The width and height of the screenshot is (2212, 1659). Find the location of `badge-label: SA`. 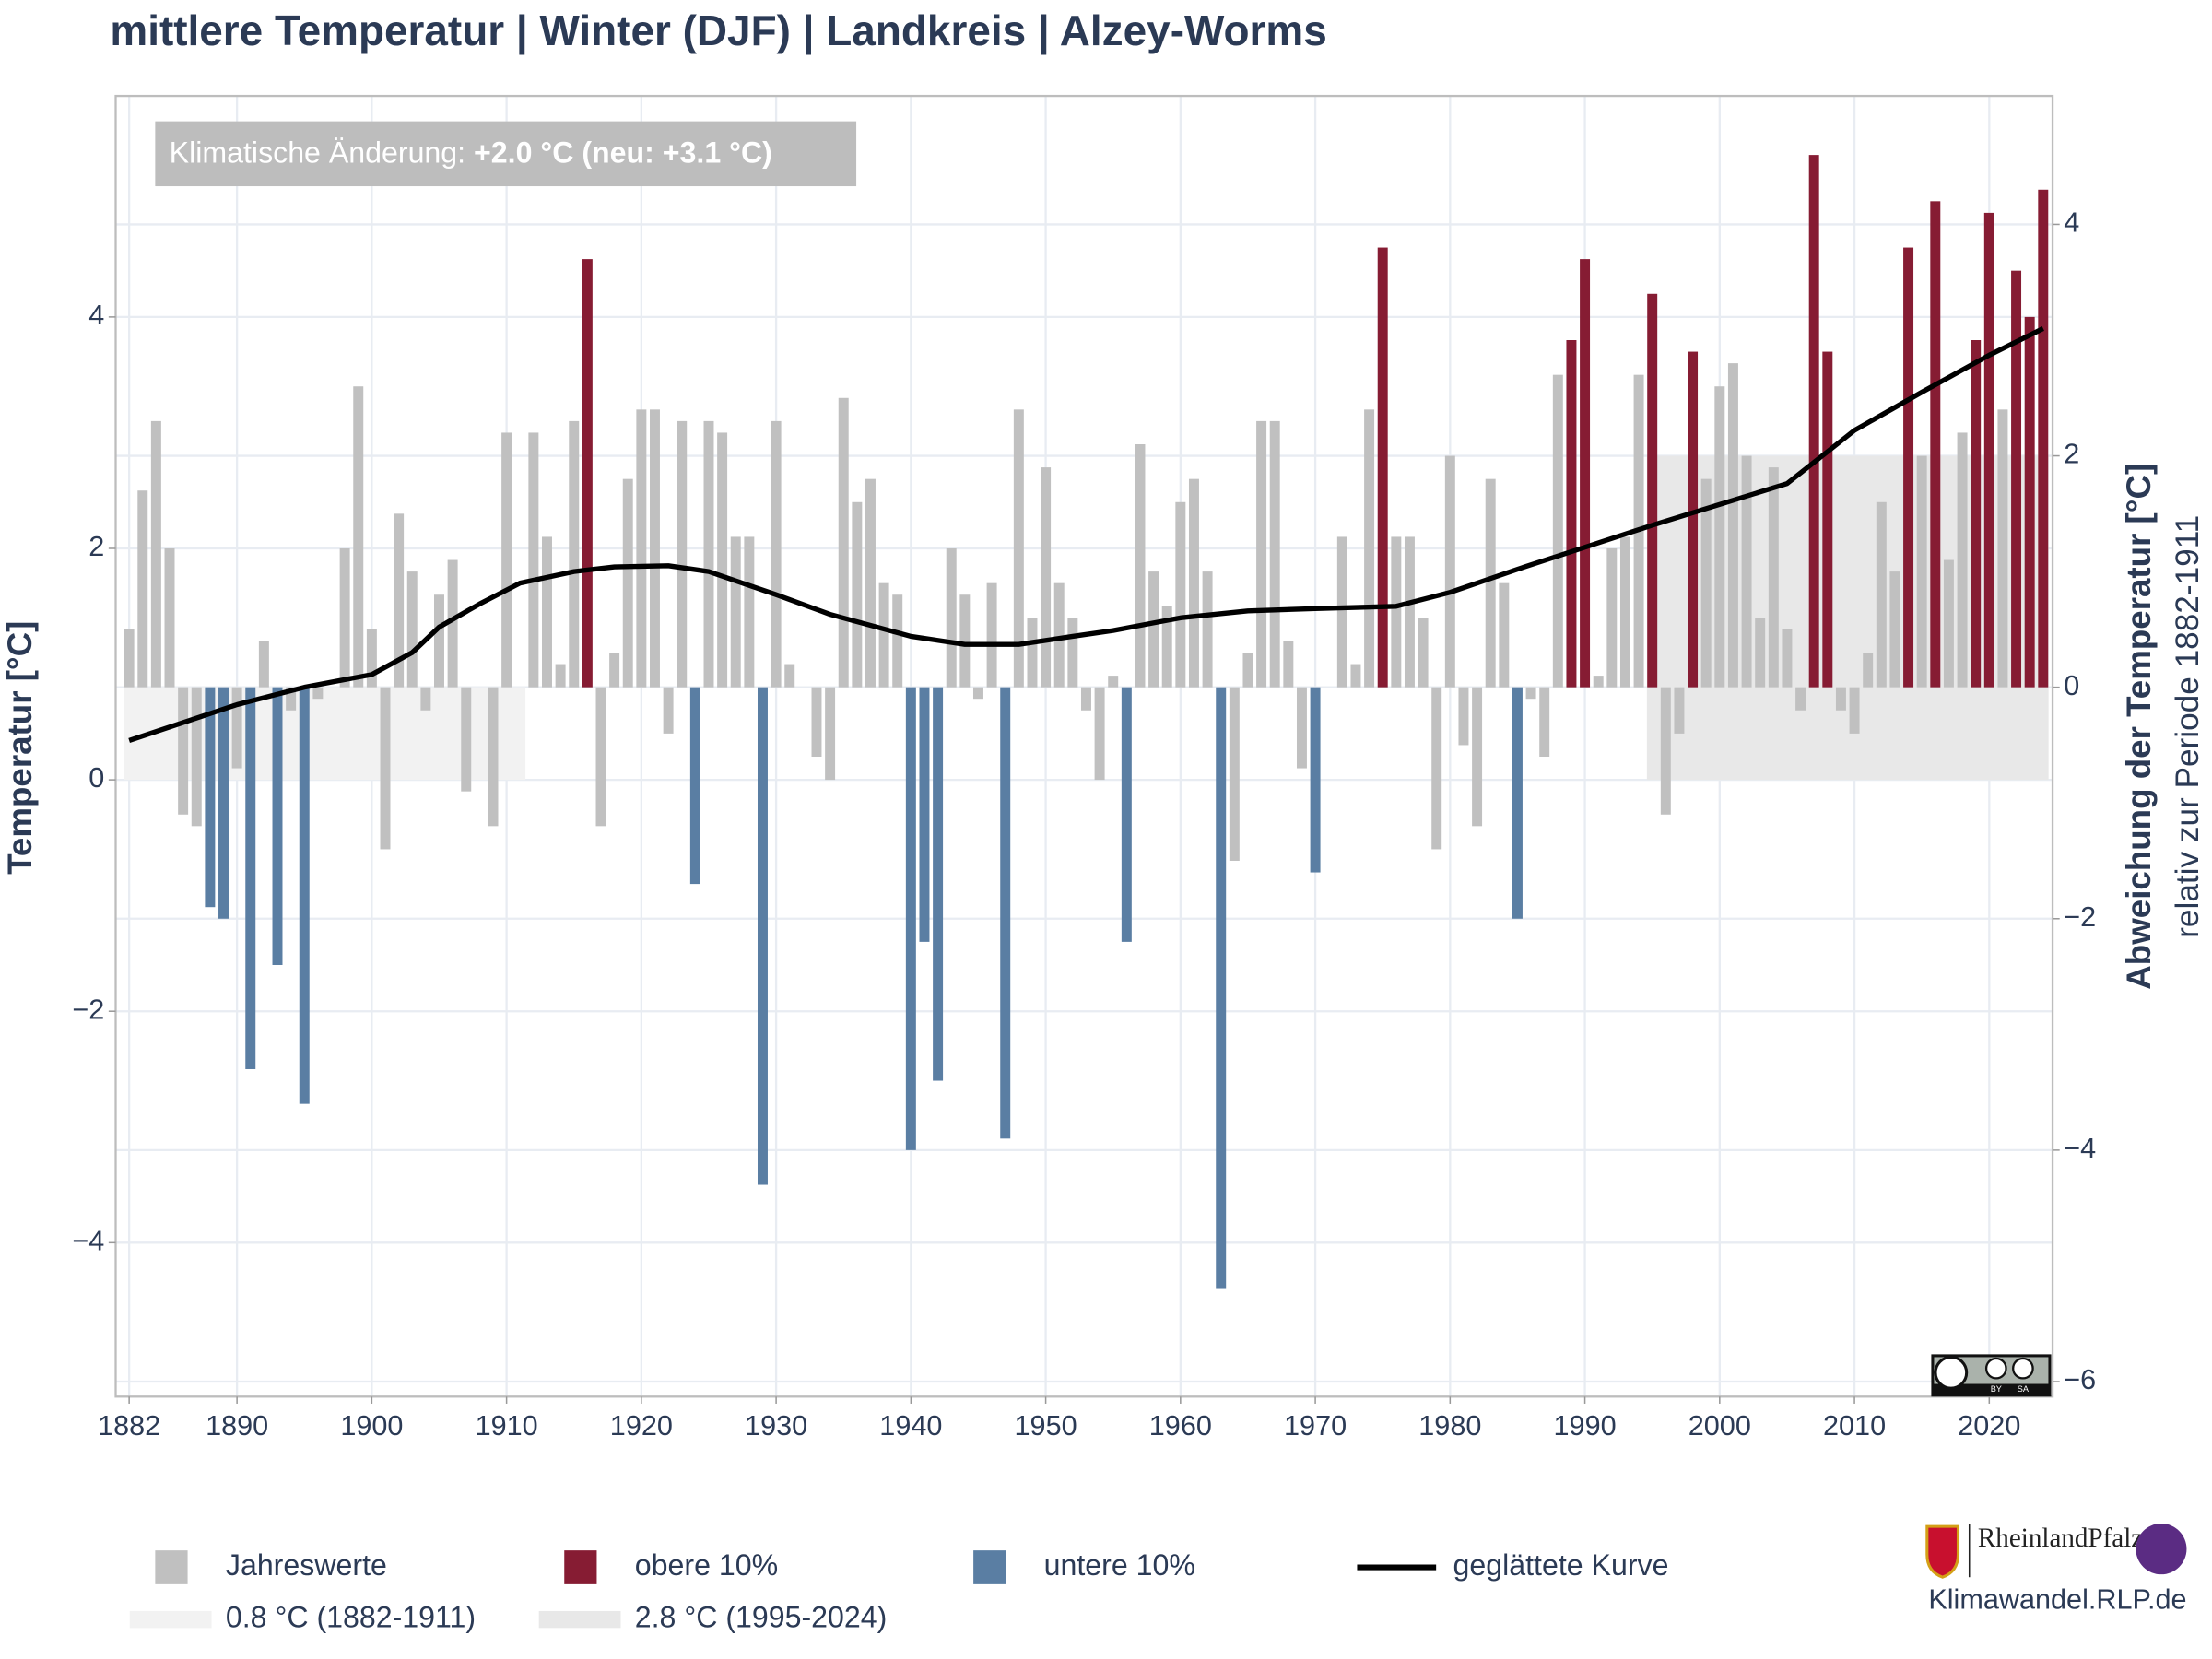

badge-label: SA is located at coordinates (2024, 1389).